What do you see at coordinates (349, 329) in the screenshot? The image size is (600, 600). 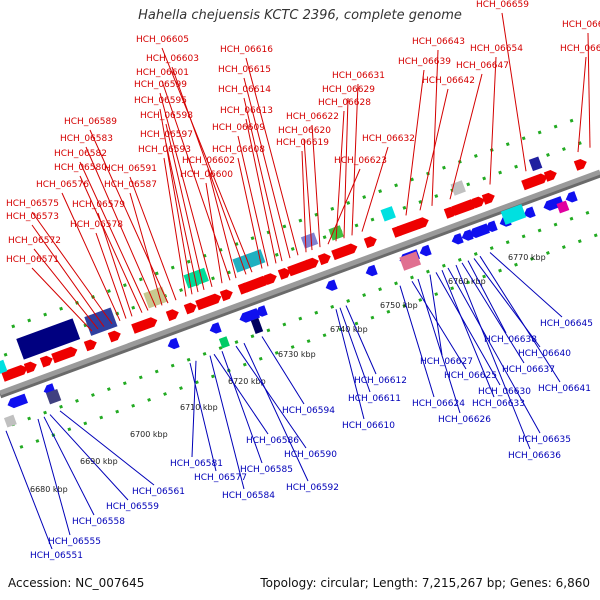 I see `scale-tick-label: 6740 kbp` at bounding box center [349, 329].